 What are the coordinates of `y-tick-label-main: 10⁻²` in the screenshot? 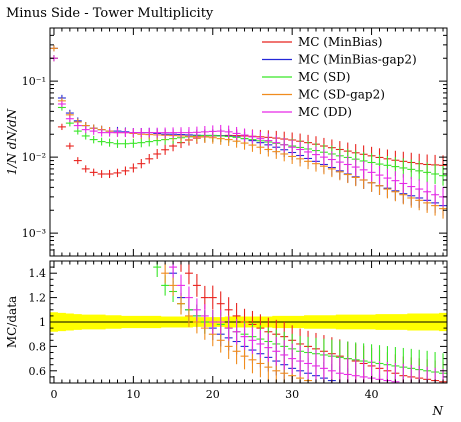 It's located at (34, 157).